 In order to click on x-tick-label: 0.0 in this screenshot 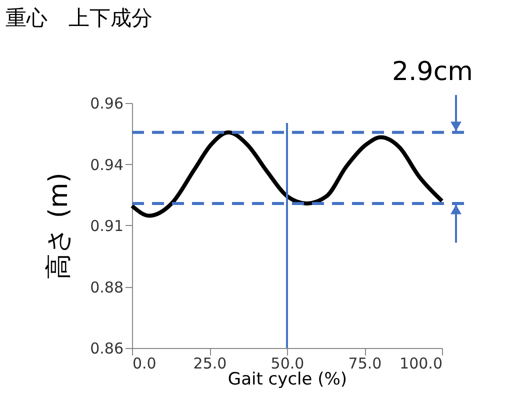, I will do `click(144, 363)`.